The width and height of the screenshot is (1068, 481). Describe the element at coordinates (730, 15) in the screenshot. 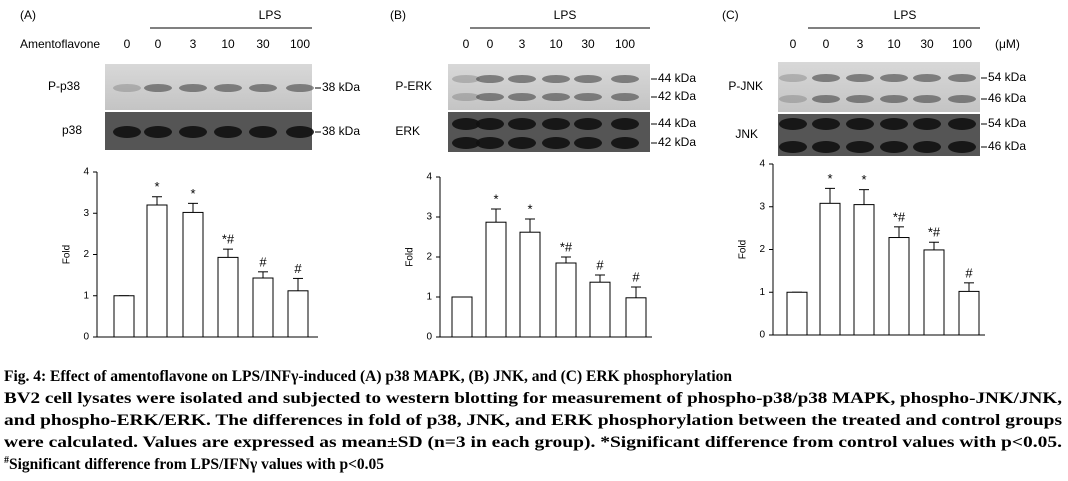

I see `panel-label: (C)` at that location.